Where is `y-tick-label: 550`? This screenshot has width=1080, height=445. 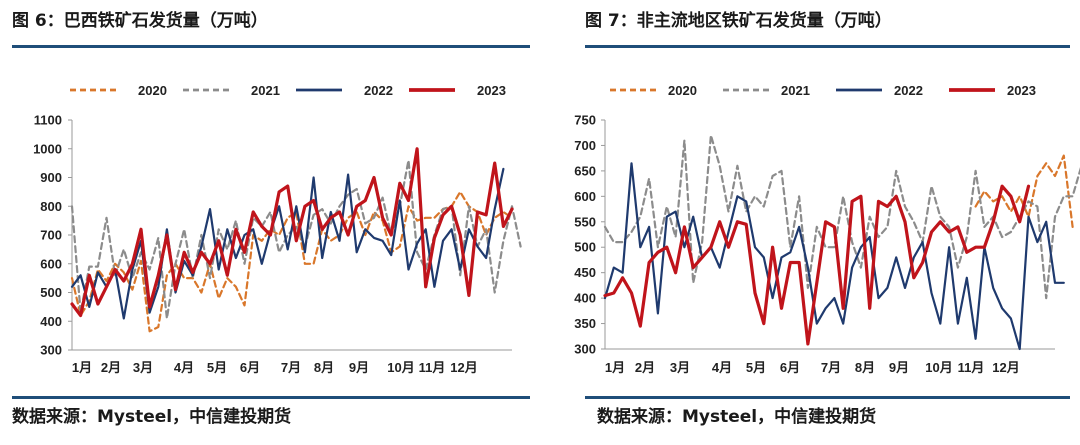 y-tick-label: 550 is located at coordinates (585, 221).